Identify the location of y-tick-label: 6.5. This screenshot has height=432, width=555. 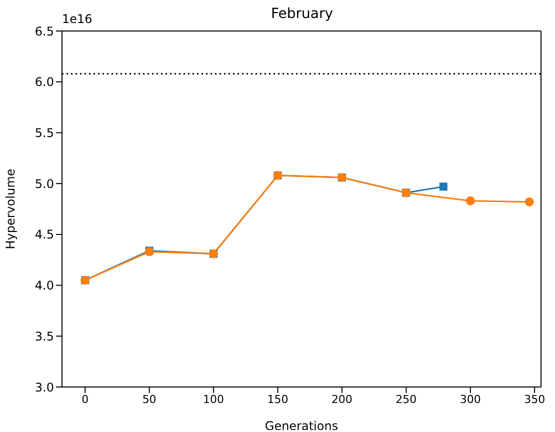
(44, 31).